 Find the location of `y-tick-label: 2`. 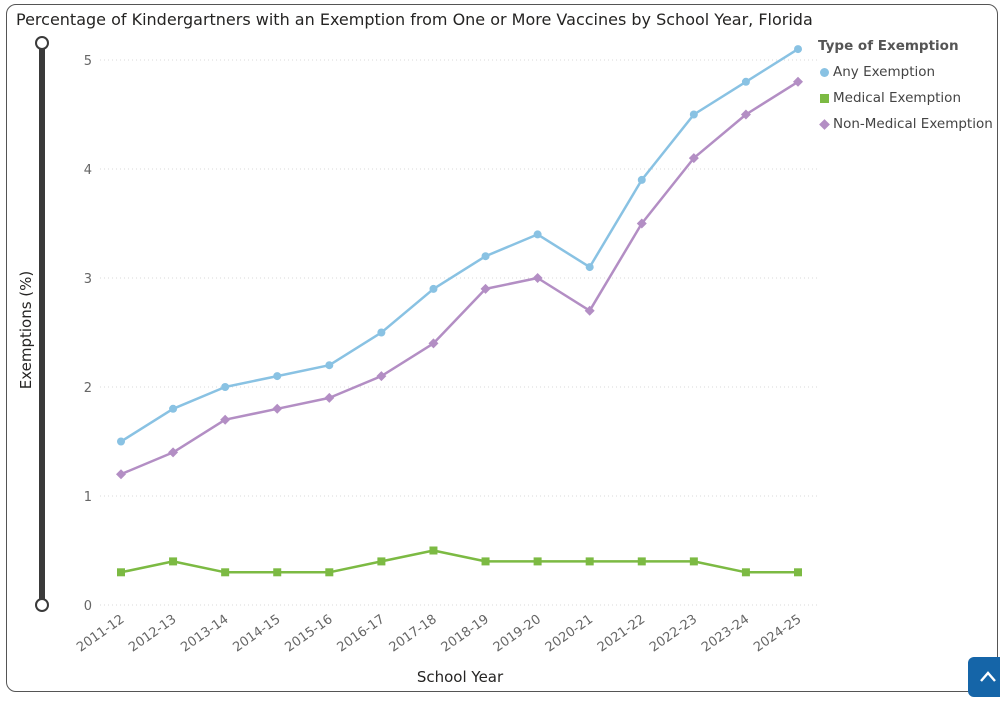

y-tick-label: 2 is located at coordinates (88, 388).